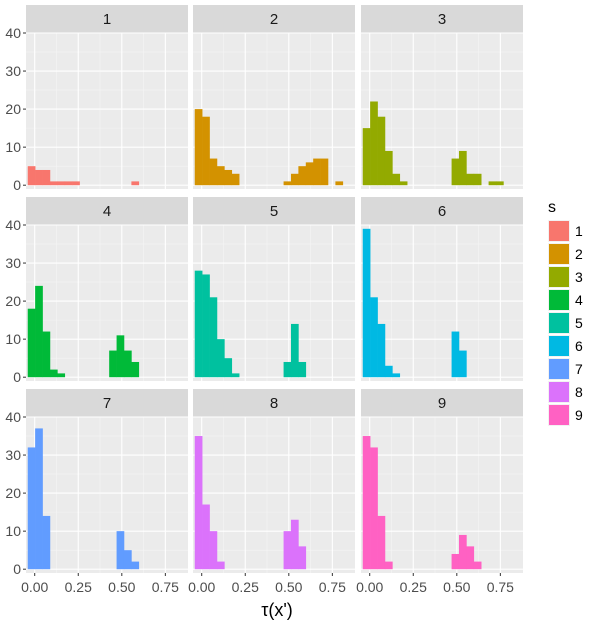 The height and width of the screenshot is (634, 598). Describe the element at coordinates (107, 403) in the screenshot. I see `facet-strip-label: 7` at that location.